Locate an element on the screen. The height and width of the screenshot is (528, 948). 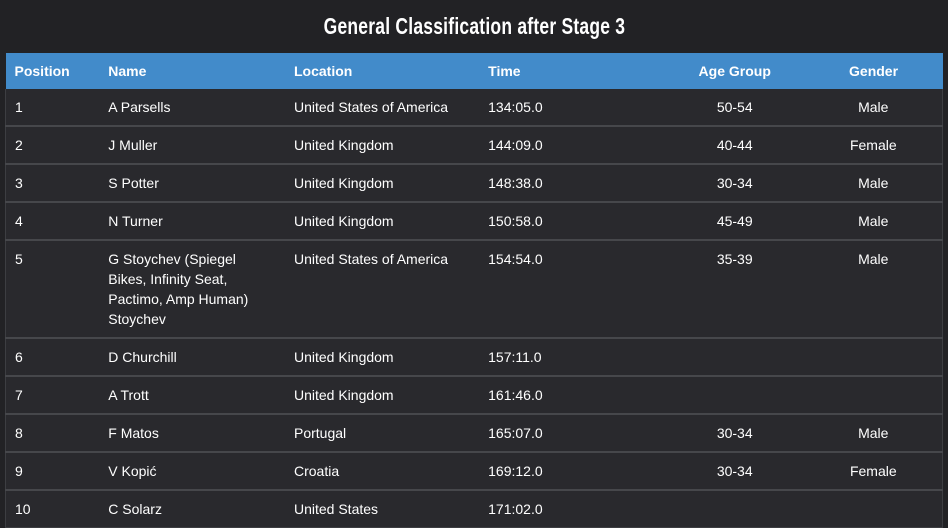
cell-time: 134:05.0 is located at coordinates (572, 107).